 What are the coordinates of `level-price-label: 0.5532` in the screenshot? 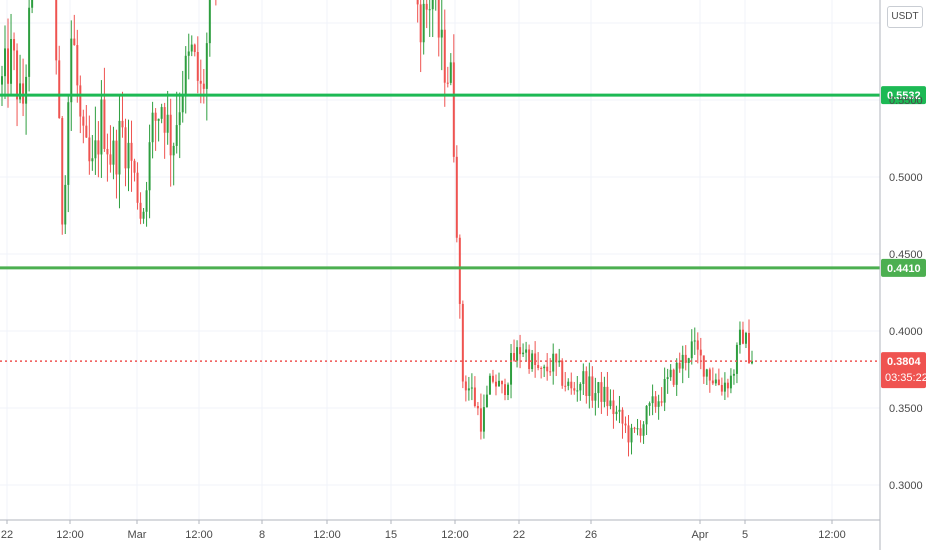 It's located at (904, 96).